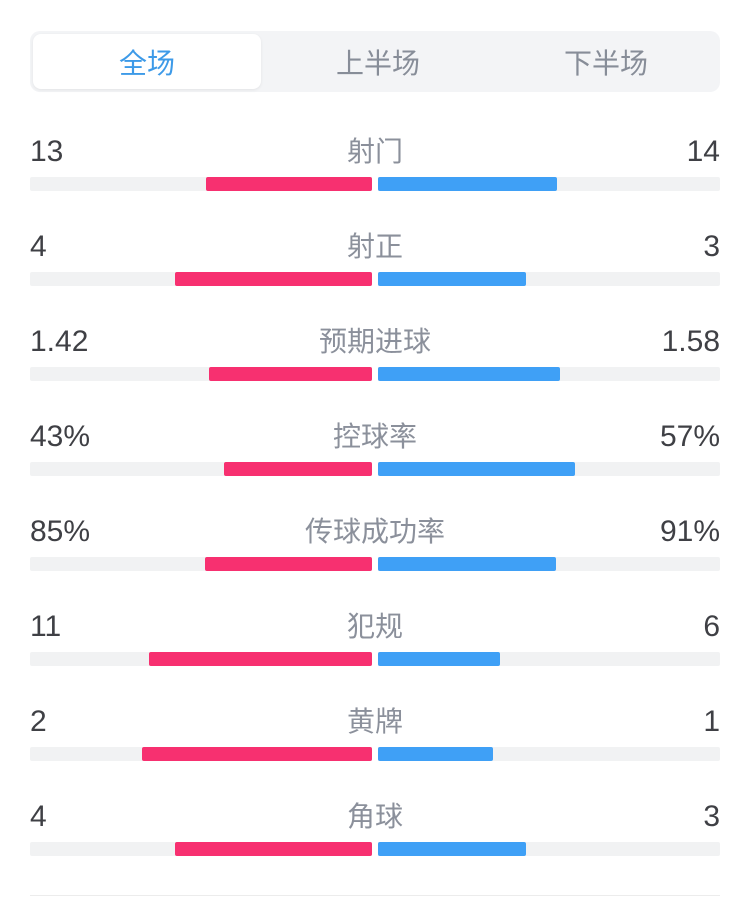  What do you see at coordinates (375, 895) in the screenshot?
I see `bottom-divider` at bounding box center [375, 895].